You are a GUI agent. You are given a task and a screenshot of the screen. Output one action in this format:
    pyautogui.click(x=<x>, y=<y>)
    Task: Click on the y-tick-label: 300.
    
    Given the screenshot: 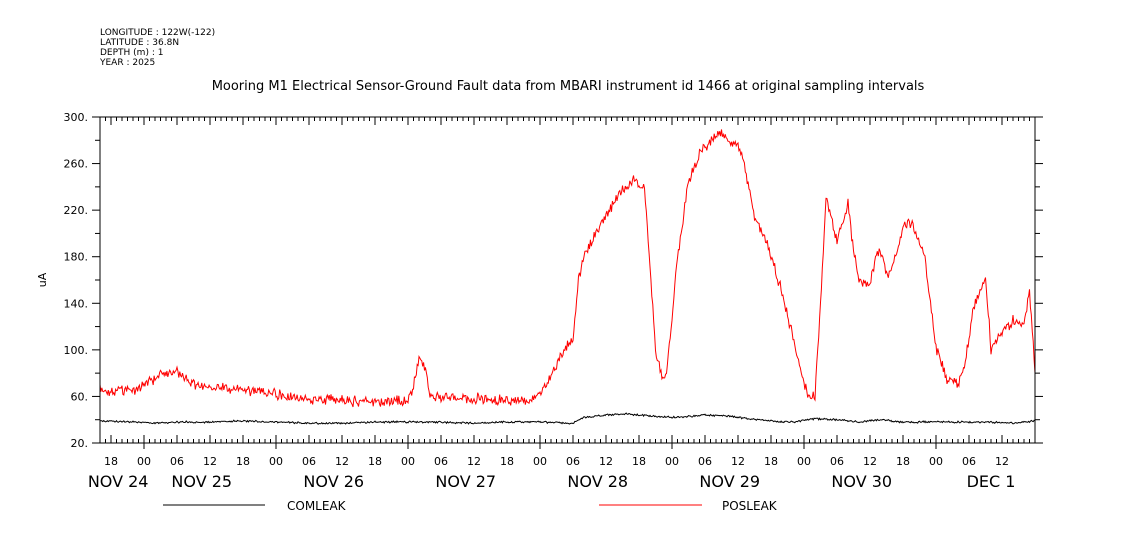 What is the action you would take?
    pyautogui.click(x=76, y=117)
    